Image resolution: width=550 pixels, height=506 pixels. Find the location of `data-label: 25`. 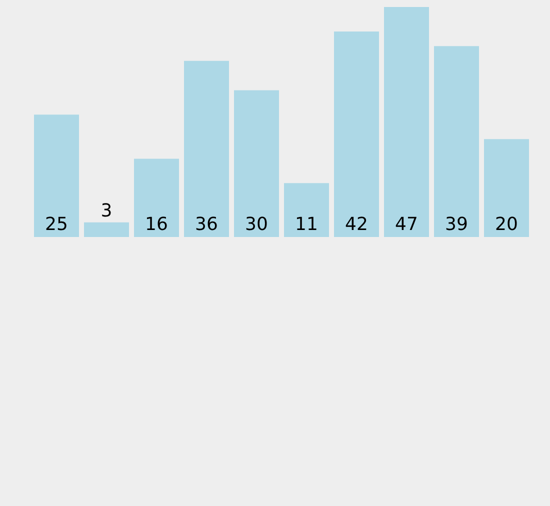

data-label: 25 is located at coordinates (56, 224).